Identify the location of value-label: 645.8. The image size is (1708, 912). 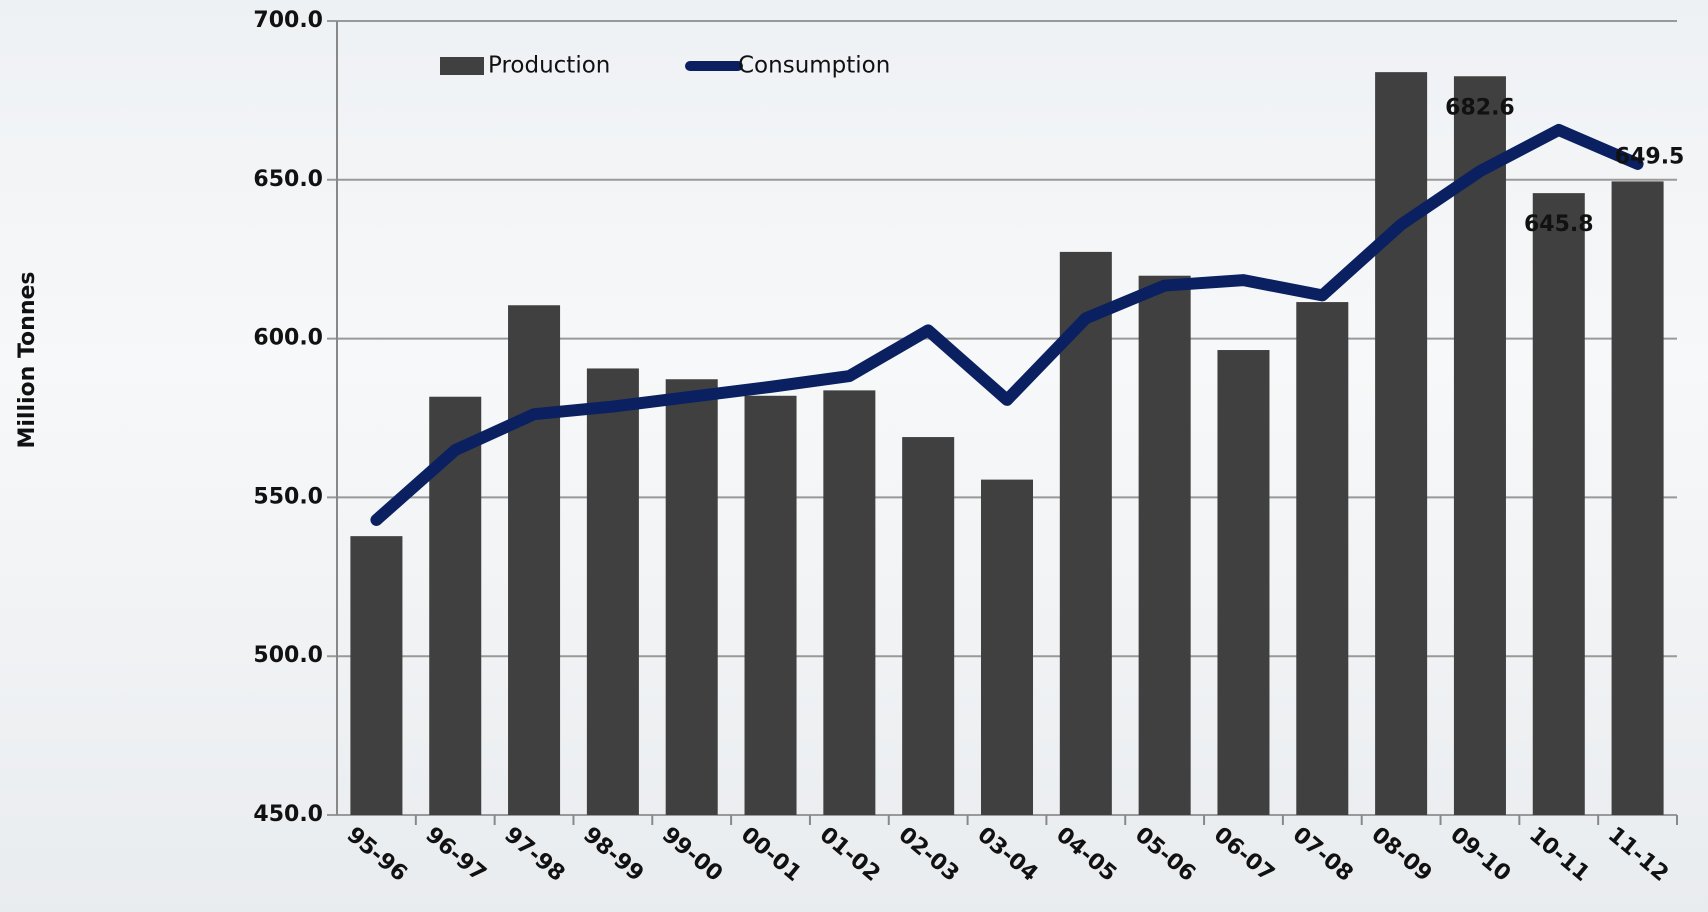
(1559, 224).